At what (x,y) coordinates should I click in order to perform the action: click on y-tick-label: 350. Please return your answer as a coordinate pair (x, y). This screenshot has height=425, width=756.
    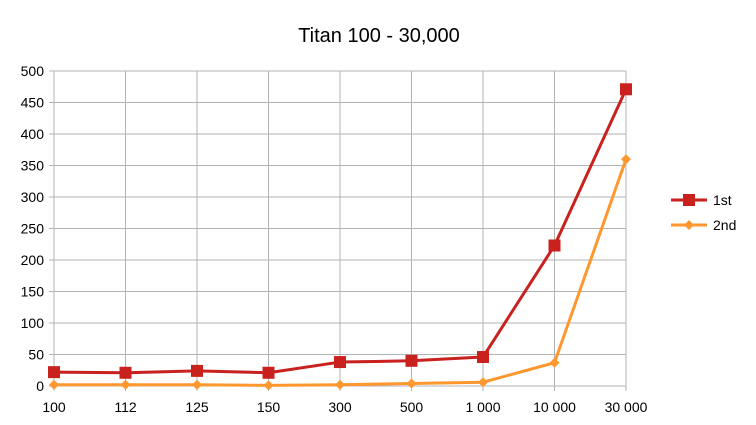
    Looking at the image, I should click on (33, 166).